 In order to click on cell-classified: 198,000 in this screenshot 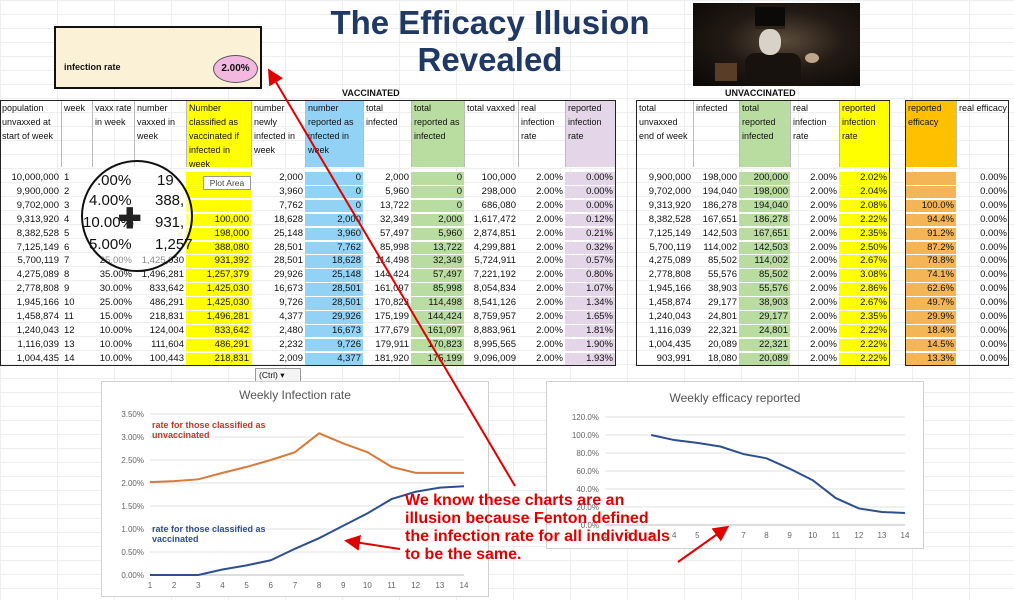, I will do `click(218, 234)`.